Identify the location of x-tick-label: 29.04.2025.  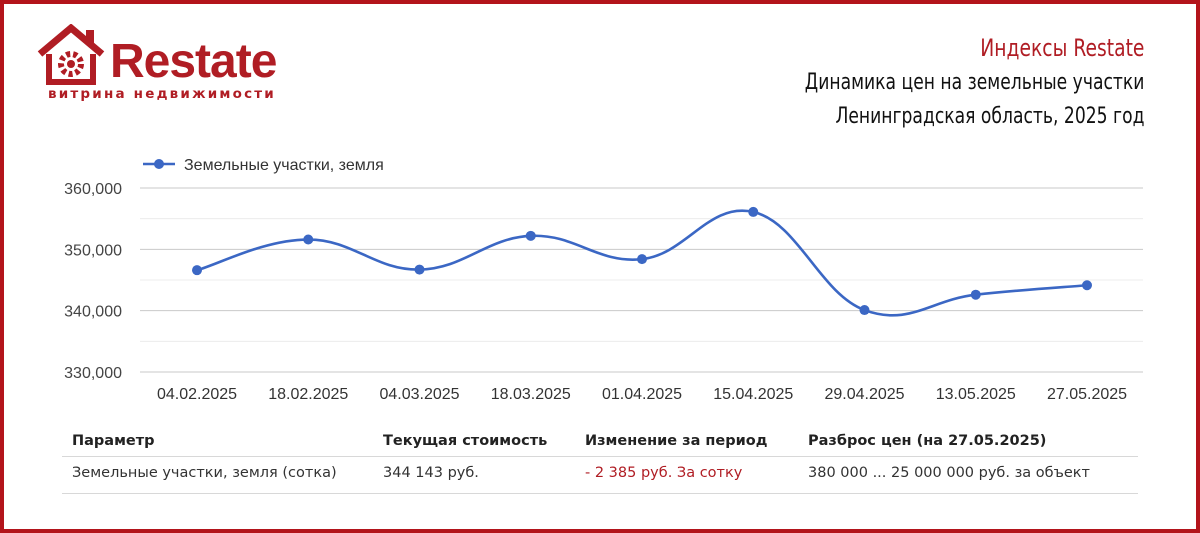
(864, 394).